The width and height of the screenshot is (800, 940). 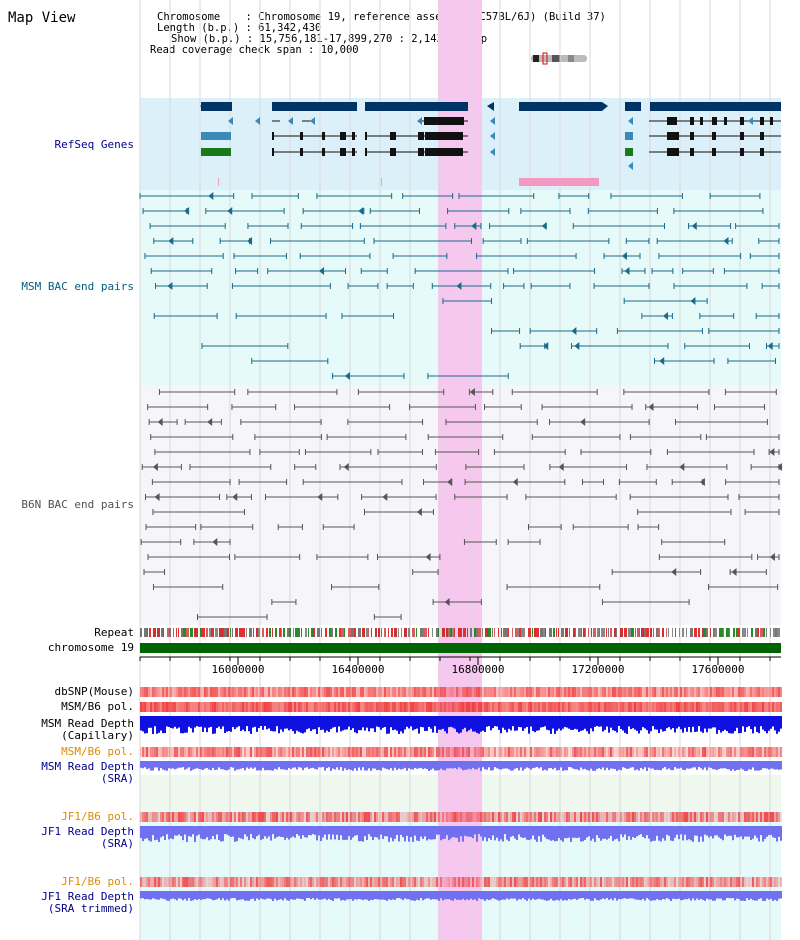 I want to click on b6n-bac-pair-arrow, so click(x=583, y=422).